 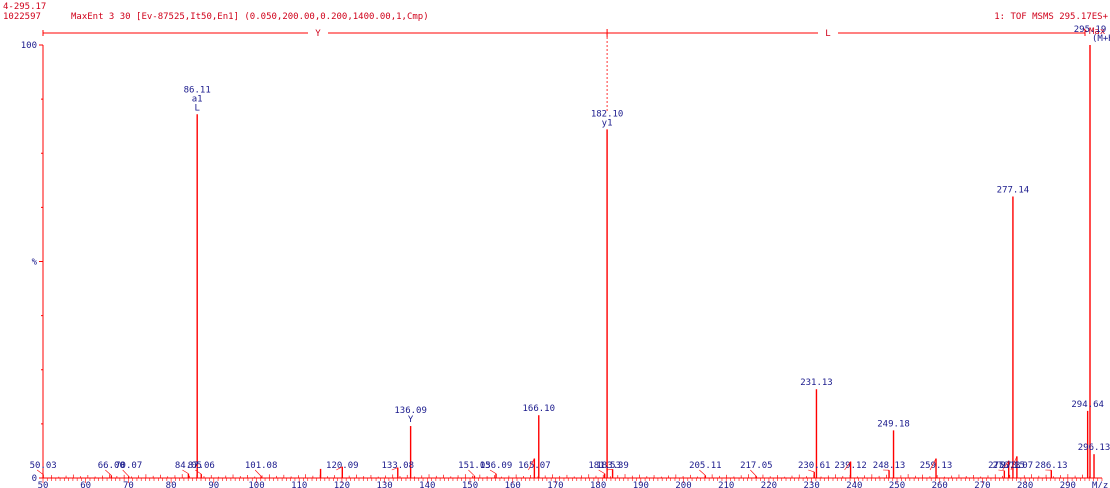 I want to click on peak-label: 101.08, so click(x=261, y=466).